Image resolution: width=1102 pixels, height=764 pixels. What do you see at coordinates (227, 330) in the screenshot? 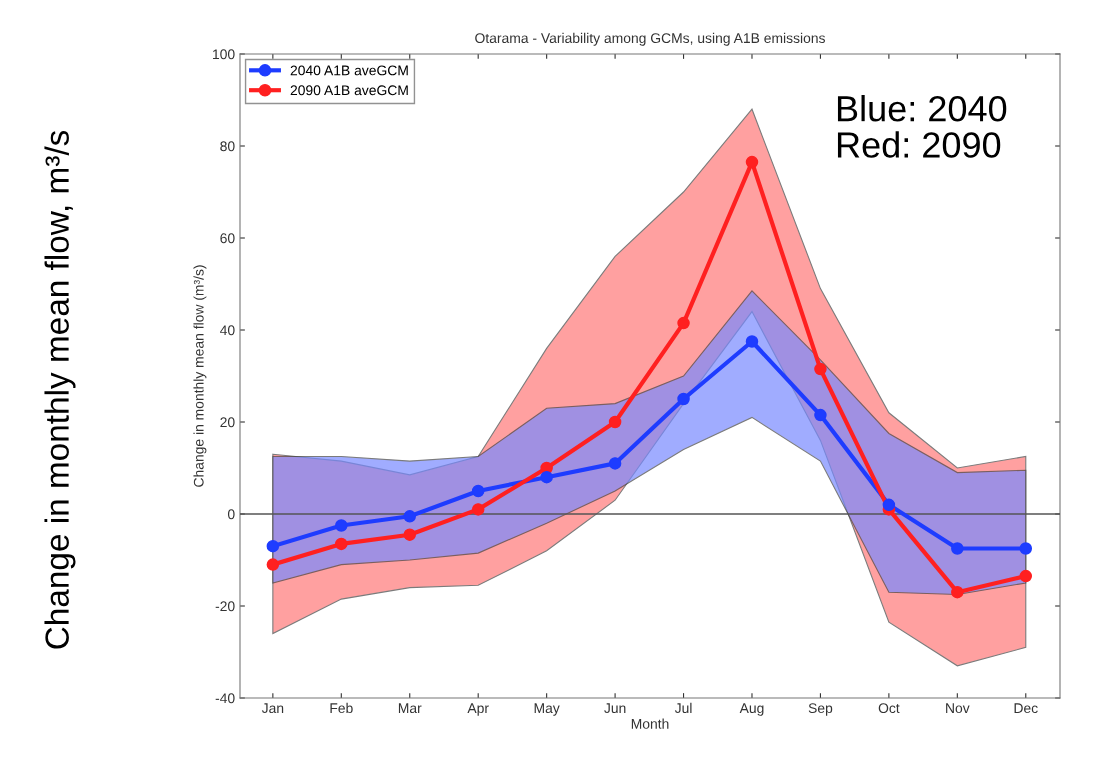
I see `y-tick-label: 40` at bounding box center [227, 330].